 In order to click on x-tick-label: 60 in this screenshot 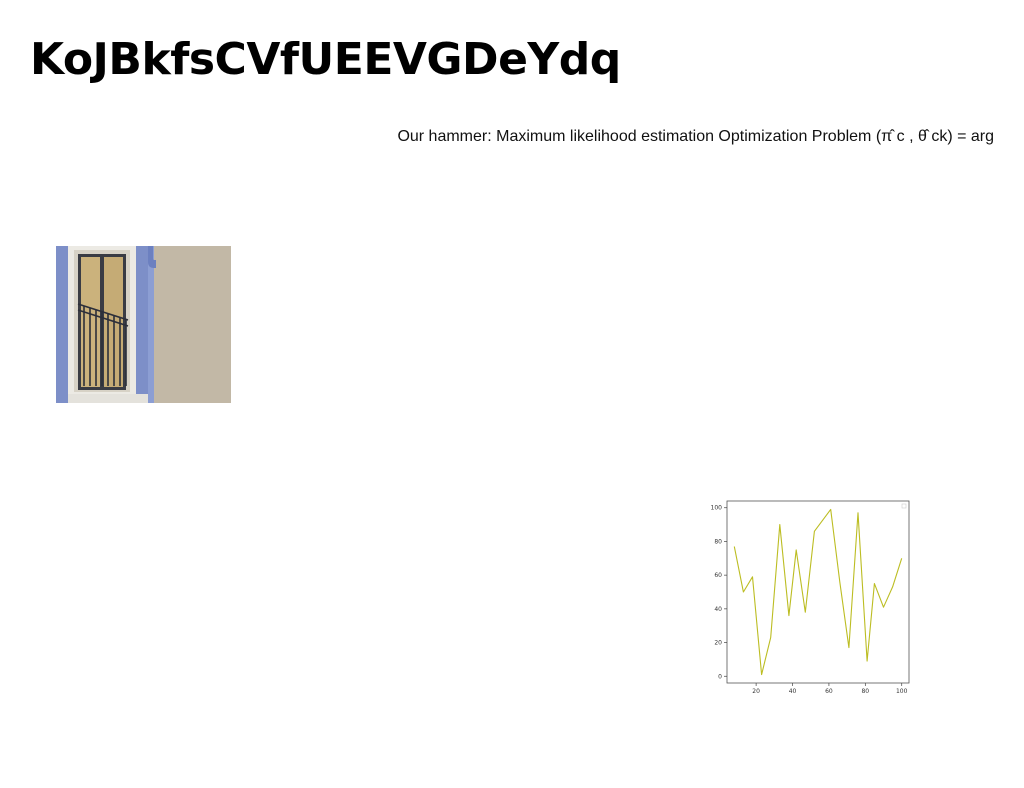, I will do `click(829, 691)`.